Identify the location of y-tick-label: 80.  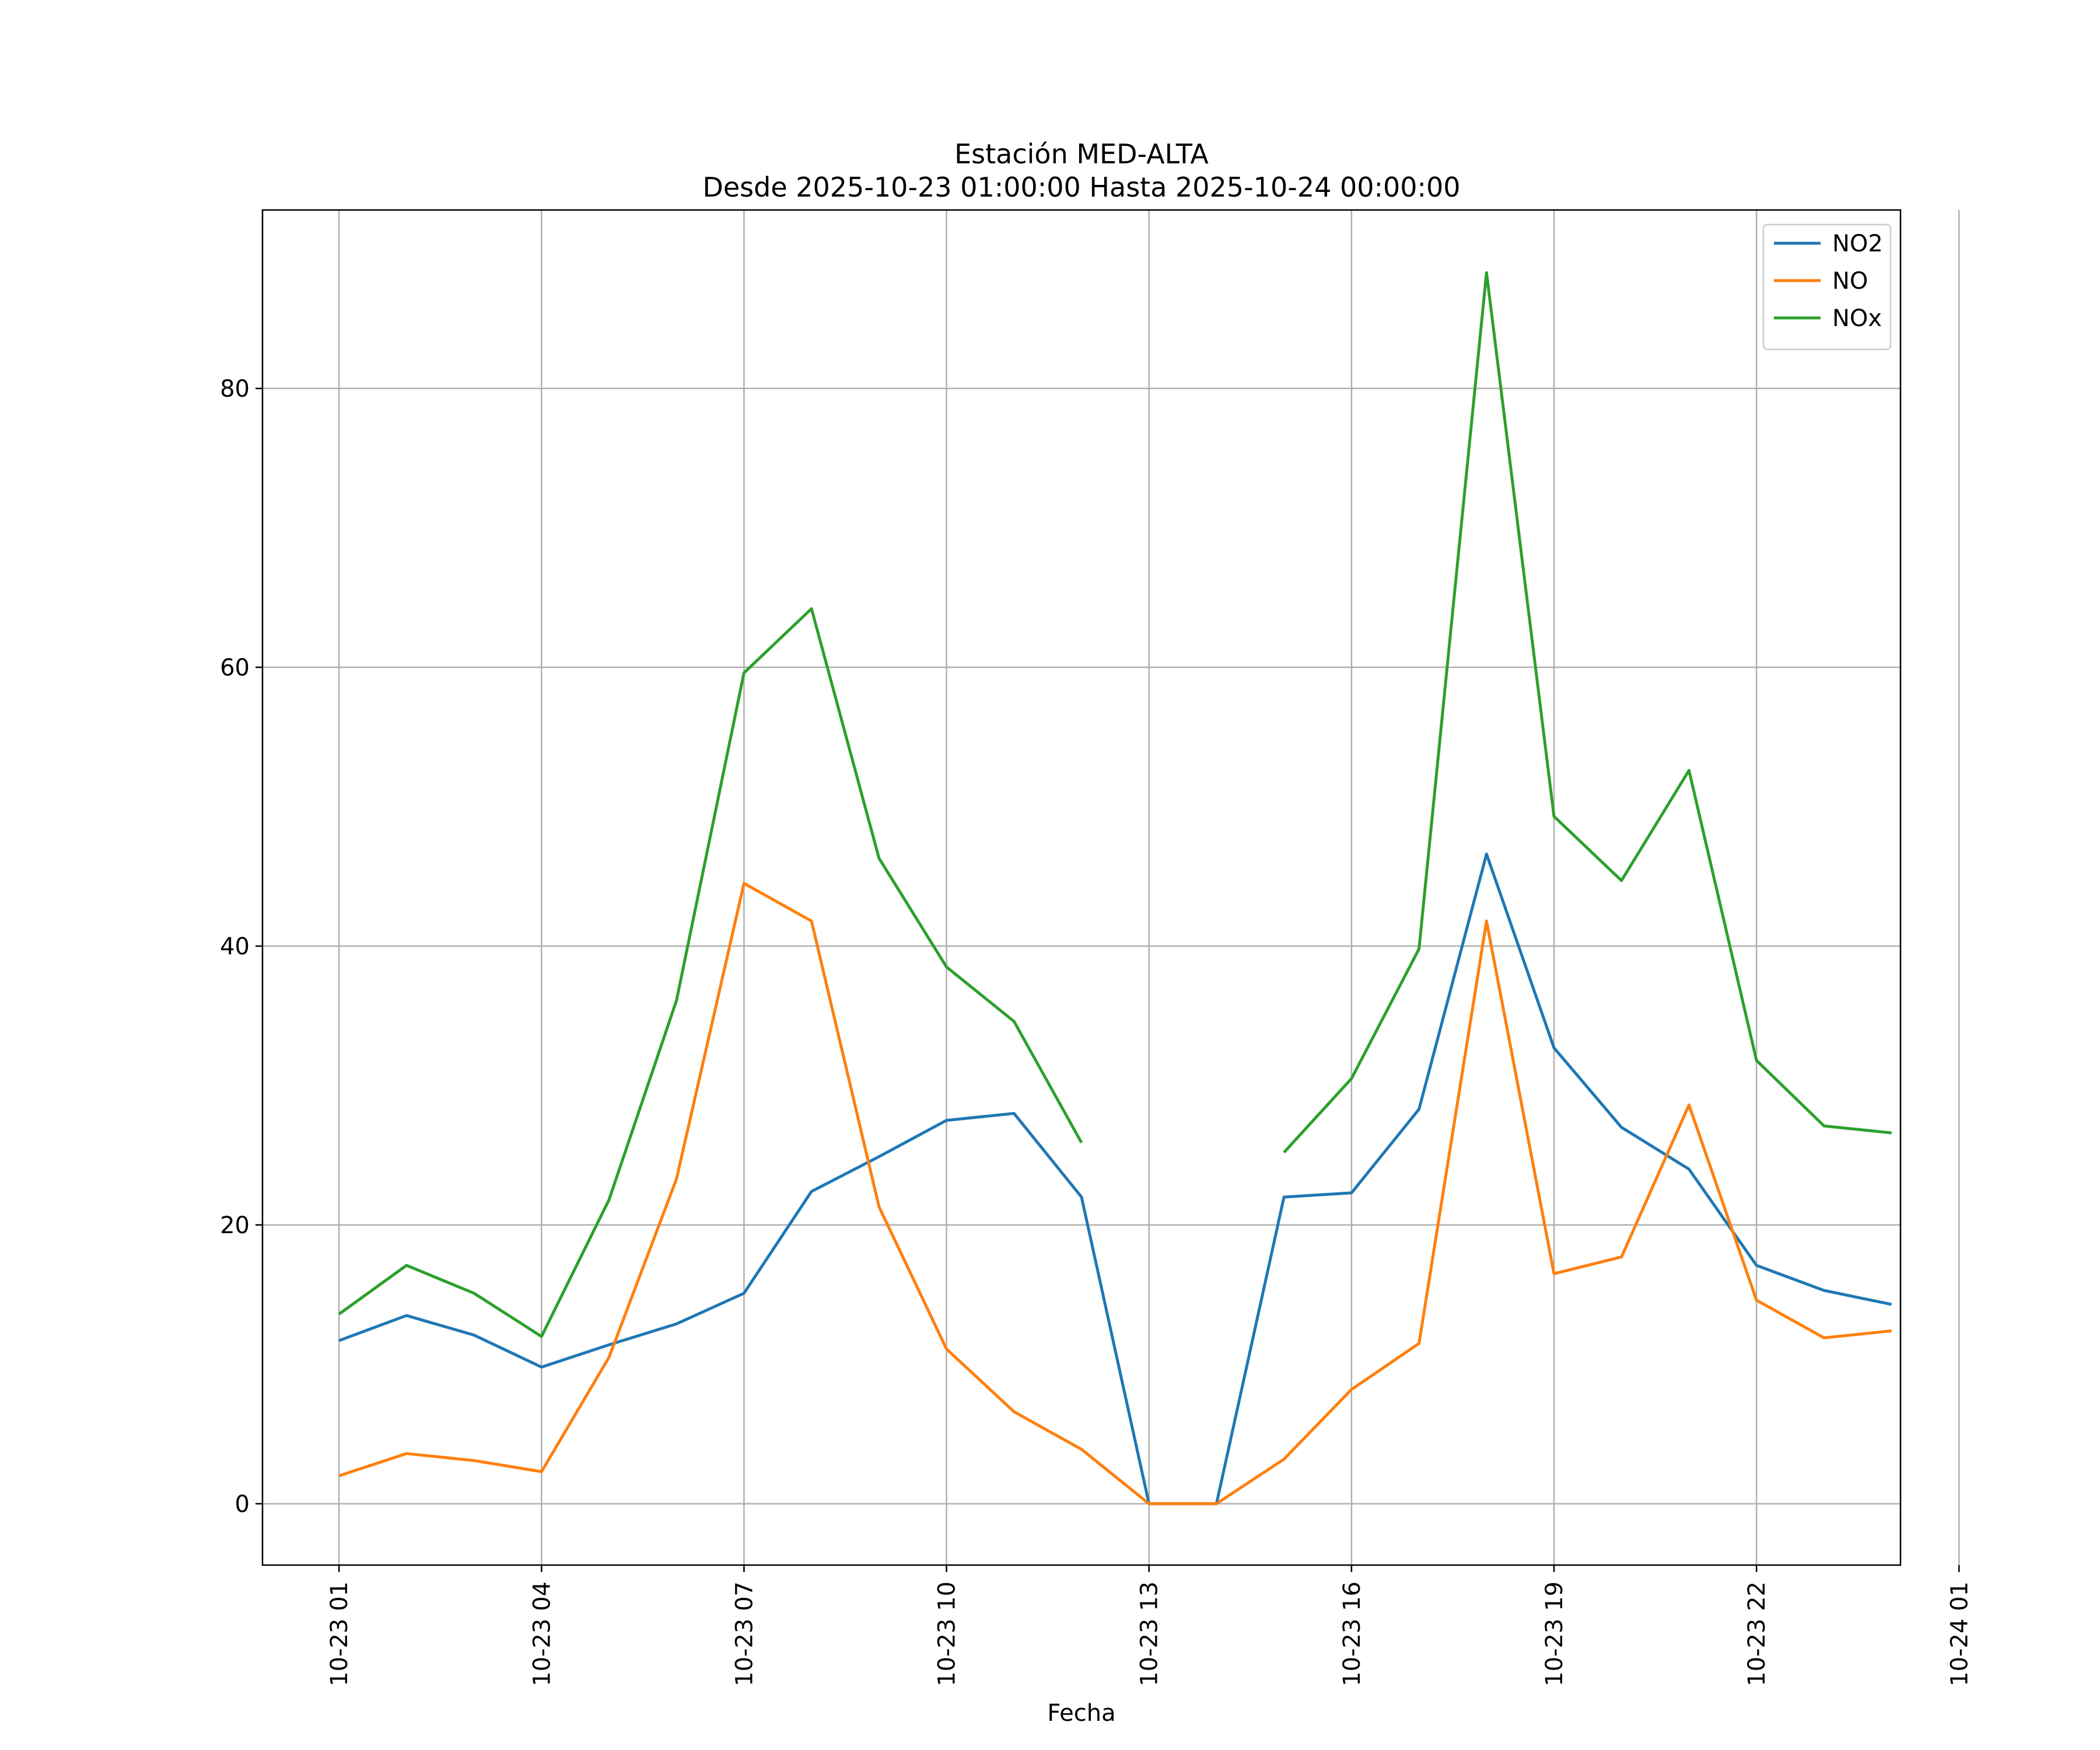
(235, 389).